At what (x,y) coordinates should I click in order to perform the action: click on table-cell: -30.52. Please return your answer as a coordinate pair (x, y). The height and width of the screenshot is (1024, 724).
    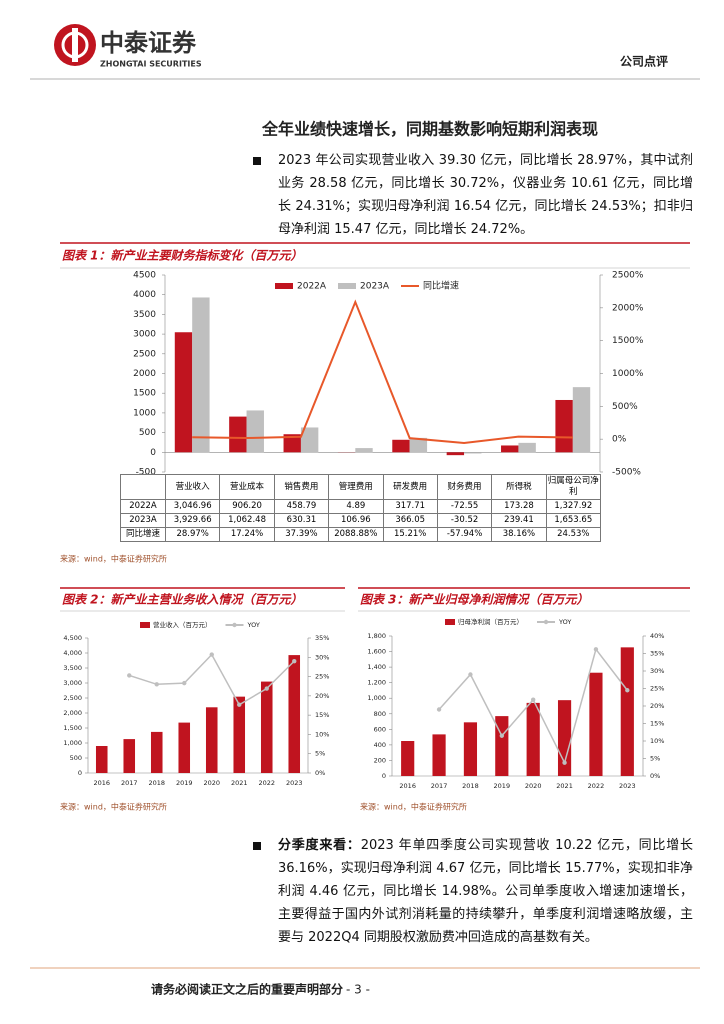
    Looking at the image, I should click on (464, 520).